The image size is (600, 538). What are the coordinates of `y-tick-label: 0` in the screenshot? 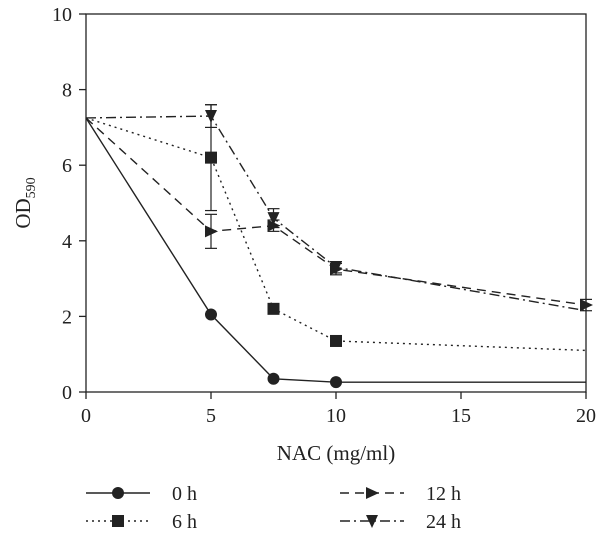 It's located at (67, 393).